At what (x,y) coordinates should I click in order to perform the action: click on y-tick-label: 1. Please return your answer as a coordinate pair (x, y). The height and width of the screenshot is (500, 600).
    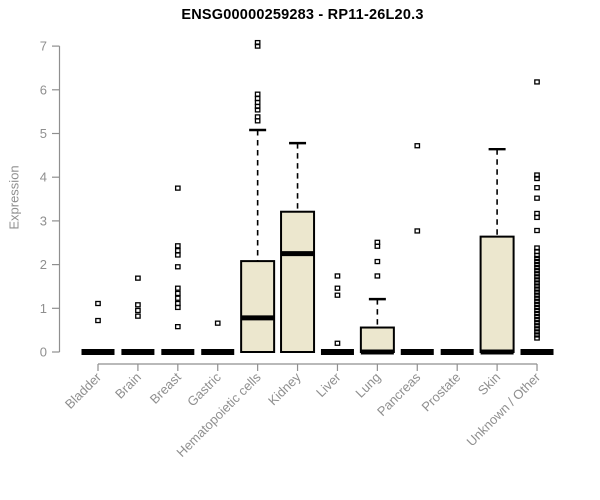
    Looking at the image, I should click on (43, 308).